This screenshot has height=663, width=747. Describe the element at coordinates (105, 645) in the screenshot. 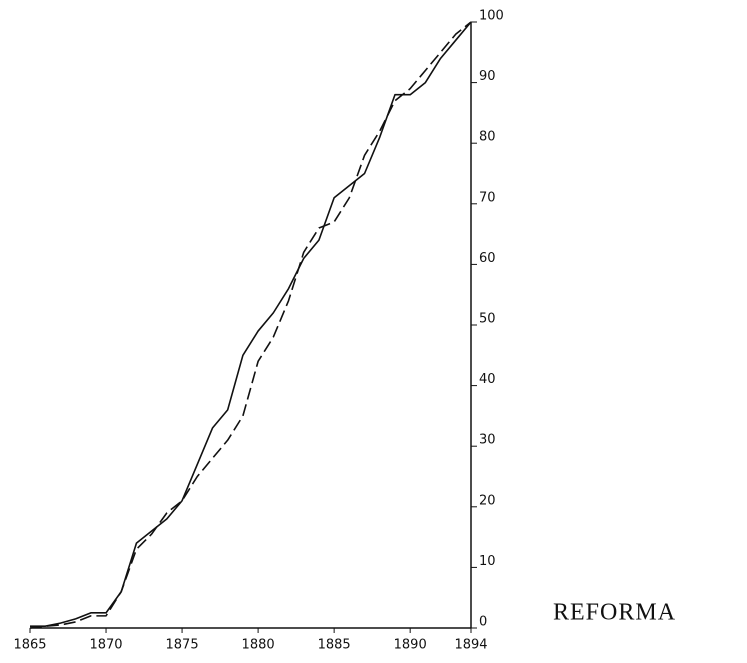

I see `x-tick-label: 1870` at that location.